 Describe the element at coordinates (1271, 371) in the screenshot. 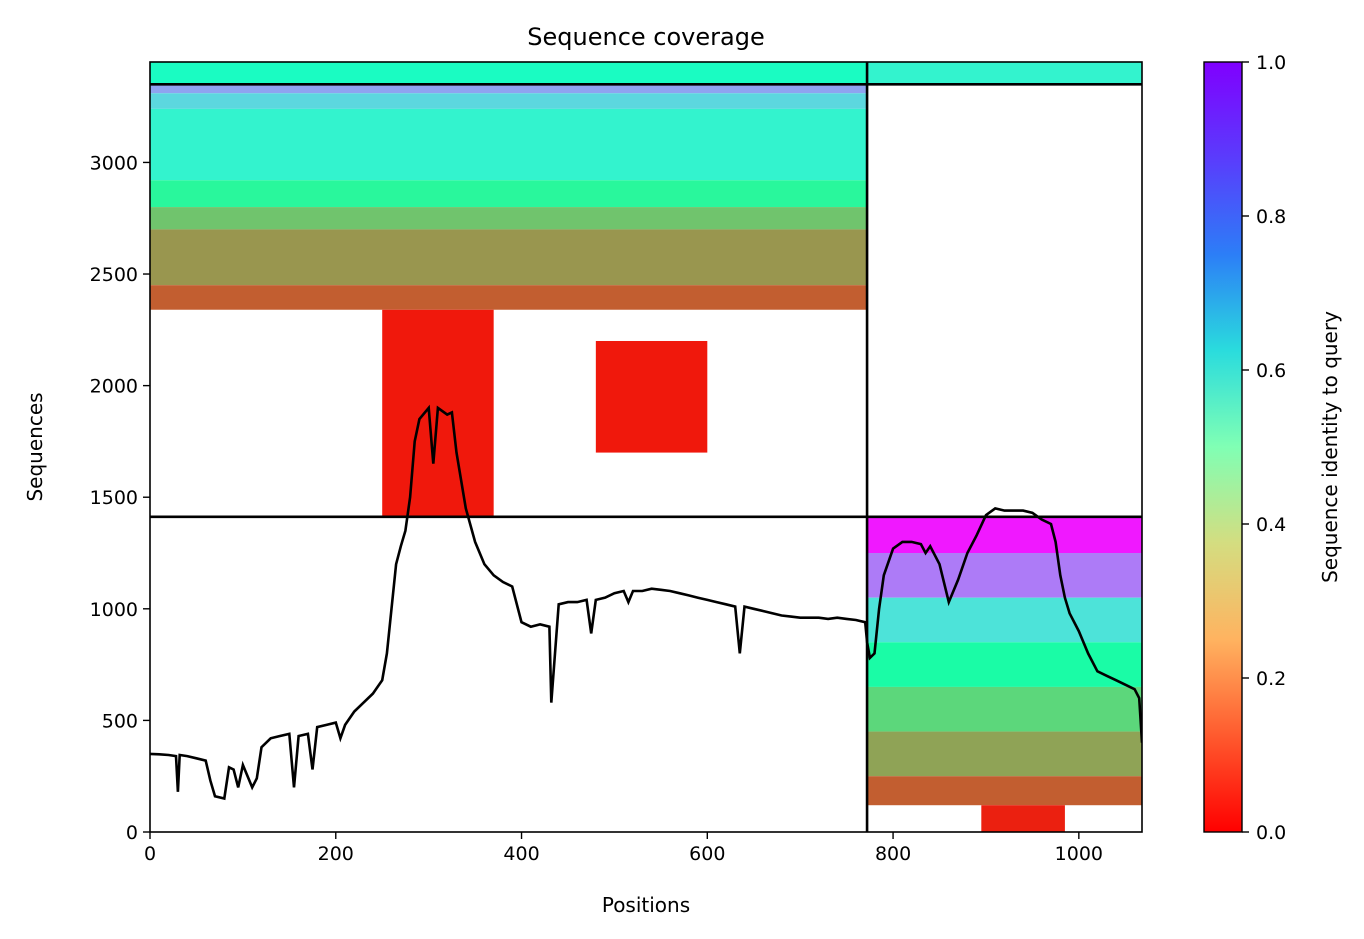

I see `colorbar-tick-label-3: 0.6` at that location.